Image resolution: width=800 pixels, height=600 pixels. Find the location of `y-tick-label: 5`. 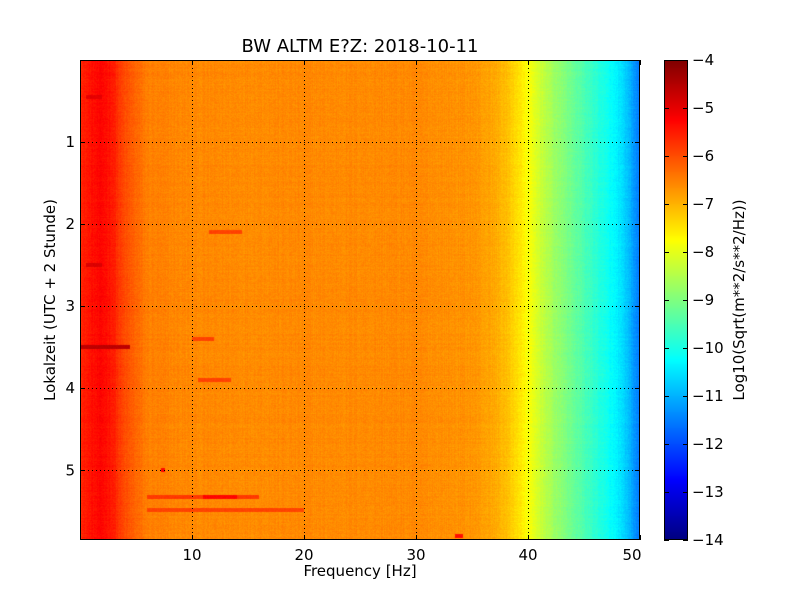

y-tick-label: 5 is located at coordinates (70, 470).